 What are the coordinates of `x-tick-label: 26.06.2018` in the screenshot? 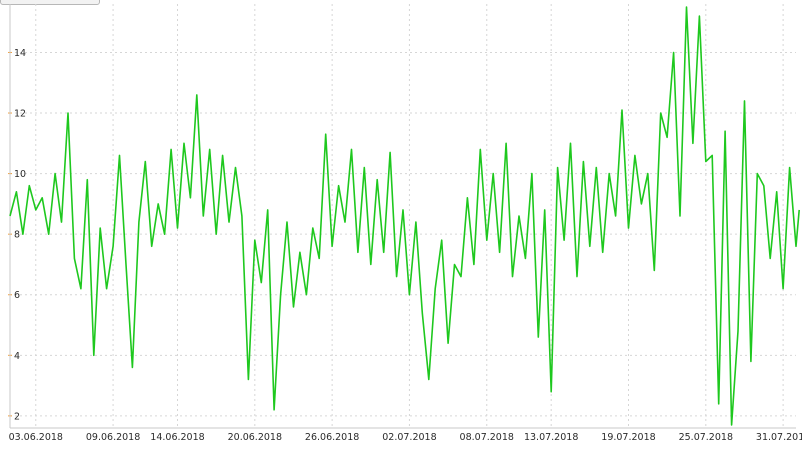 It's located at (332, 437).